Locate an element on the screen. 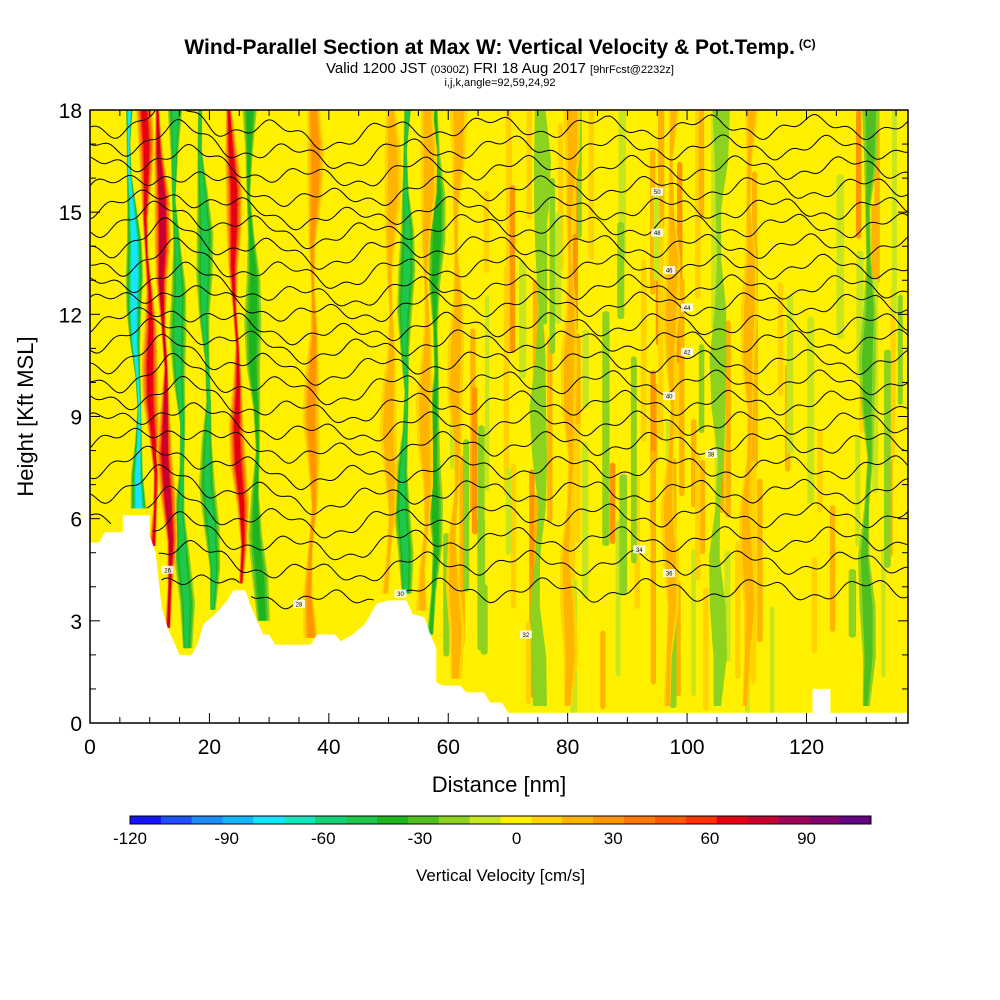 The image size is (1000, 1000). isentrope-label: 28 is located at coordinates (299, 605).